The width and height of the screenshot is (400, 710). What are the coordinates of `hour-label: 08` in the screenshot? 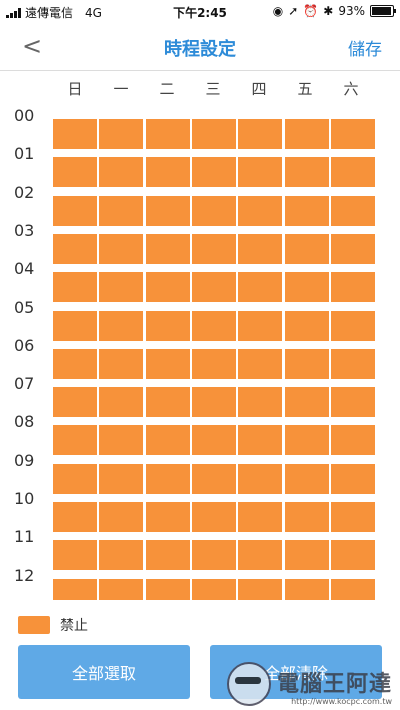 It's located at (24, 422).